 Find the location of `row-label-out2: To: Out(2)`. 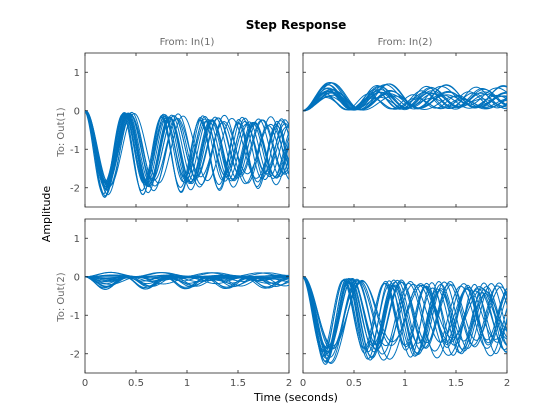

row-label-out2: To: Out(2) is located at coordinates (61, 297).